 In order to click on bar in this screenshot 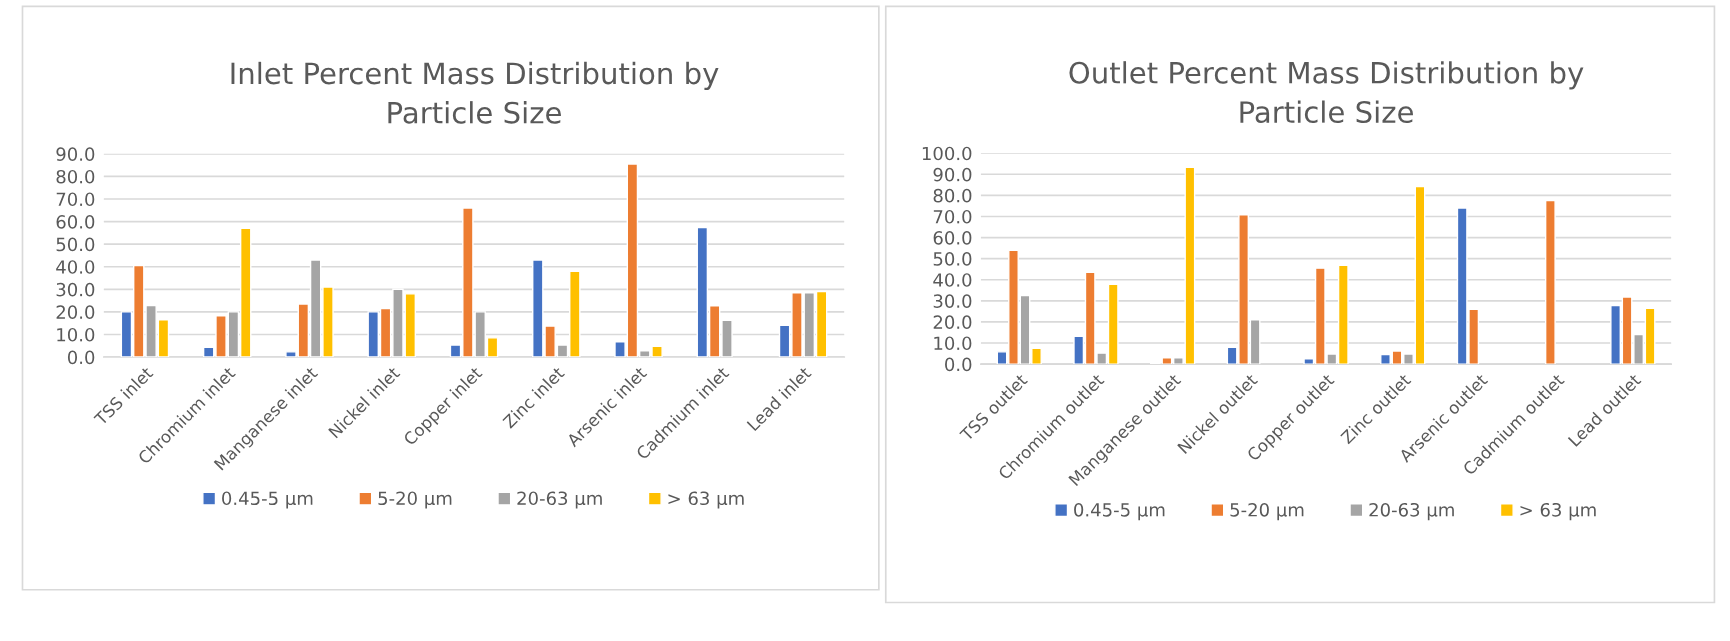, I will do `click(1550, 282)`.